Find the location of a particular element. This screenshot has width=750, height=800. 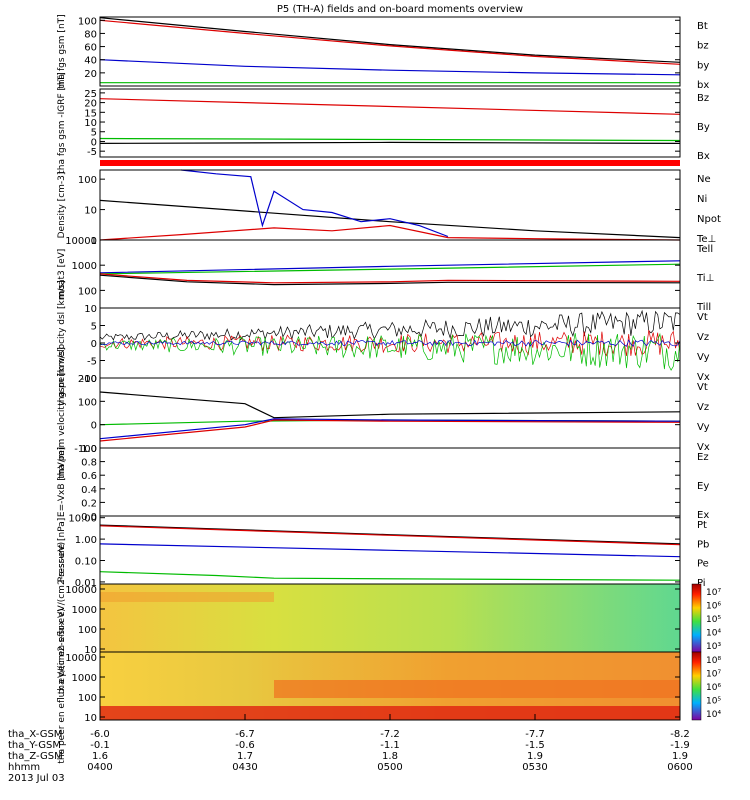

x-row-value: 0500 is located at coordinates (389, 767).